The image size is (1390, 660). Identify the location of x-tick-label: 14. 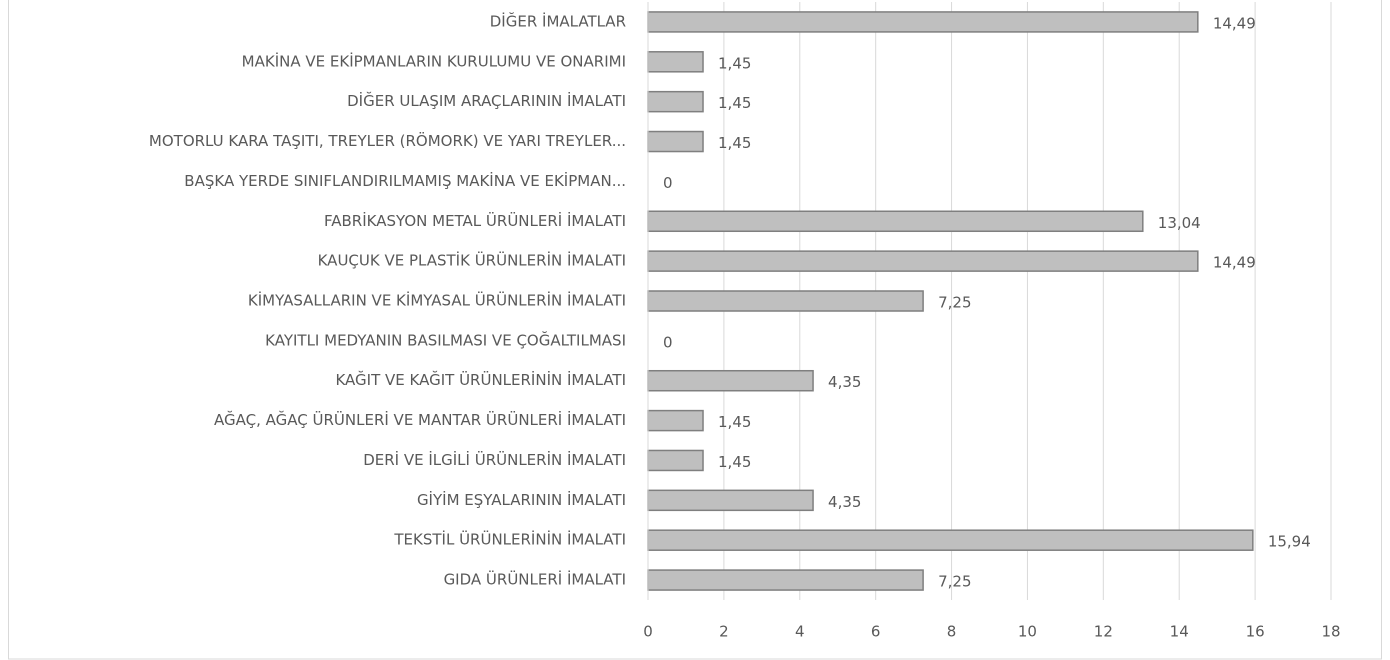
(1179, 632).